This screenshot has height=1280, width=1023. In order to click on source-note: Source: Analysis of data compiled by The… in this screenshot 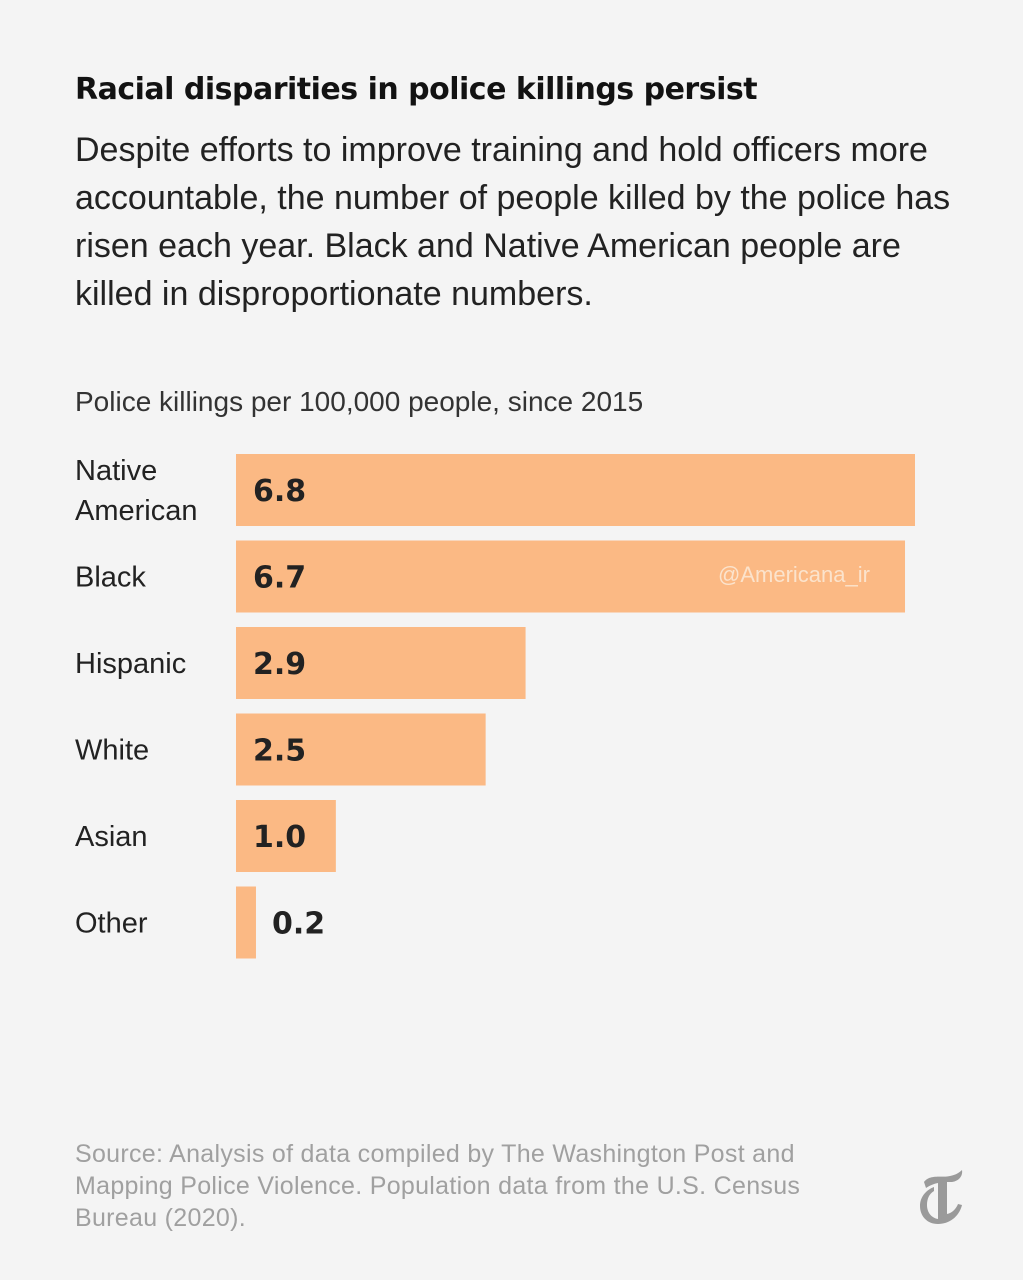, I will do `click(438, 1186)`.